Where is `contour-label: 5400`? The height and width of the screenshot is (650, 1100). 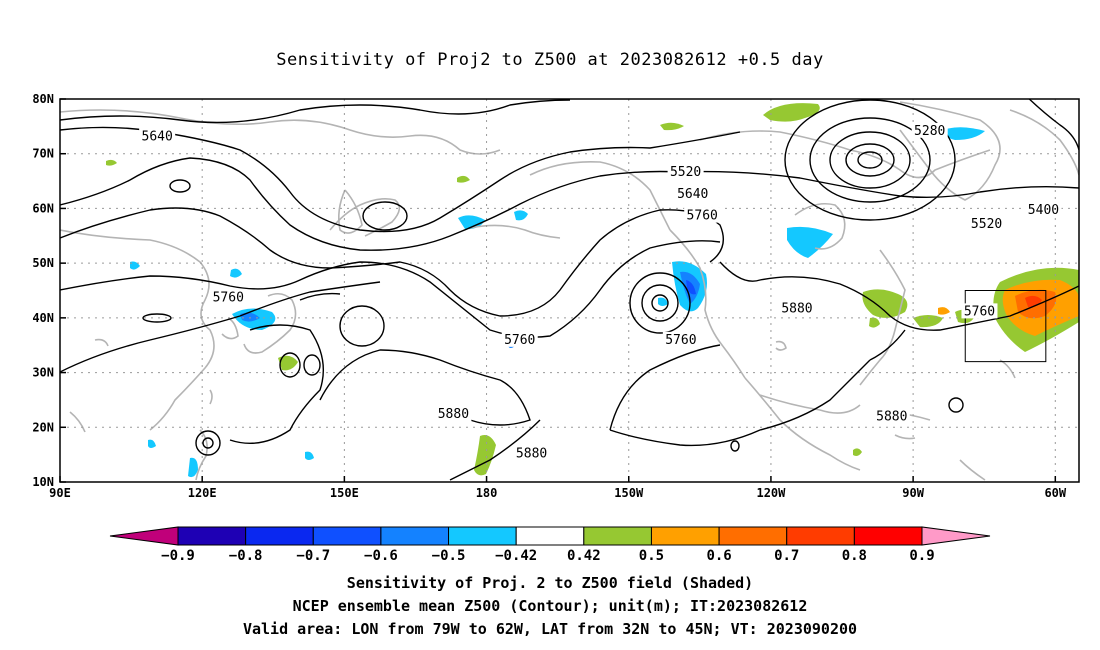
contour-label: 5400 is located at coordinates (1043, 210).